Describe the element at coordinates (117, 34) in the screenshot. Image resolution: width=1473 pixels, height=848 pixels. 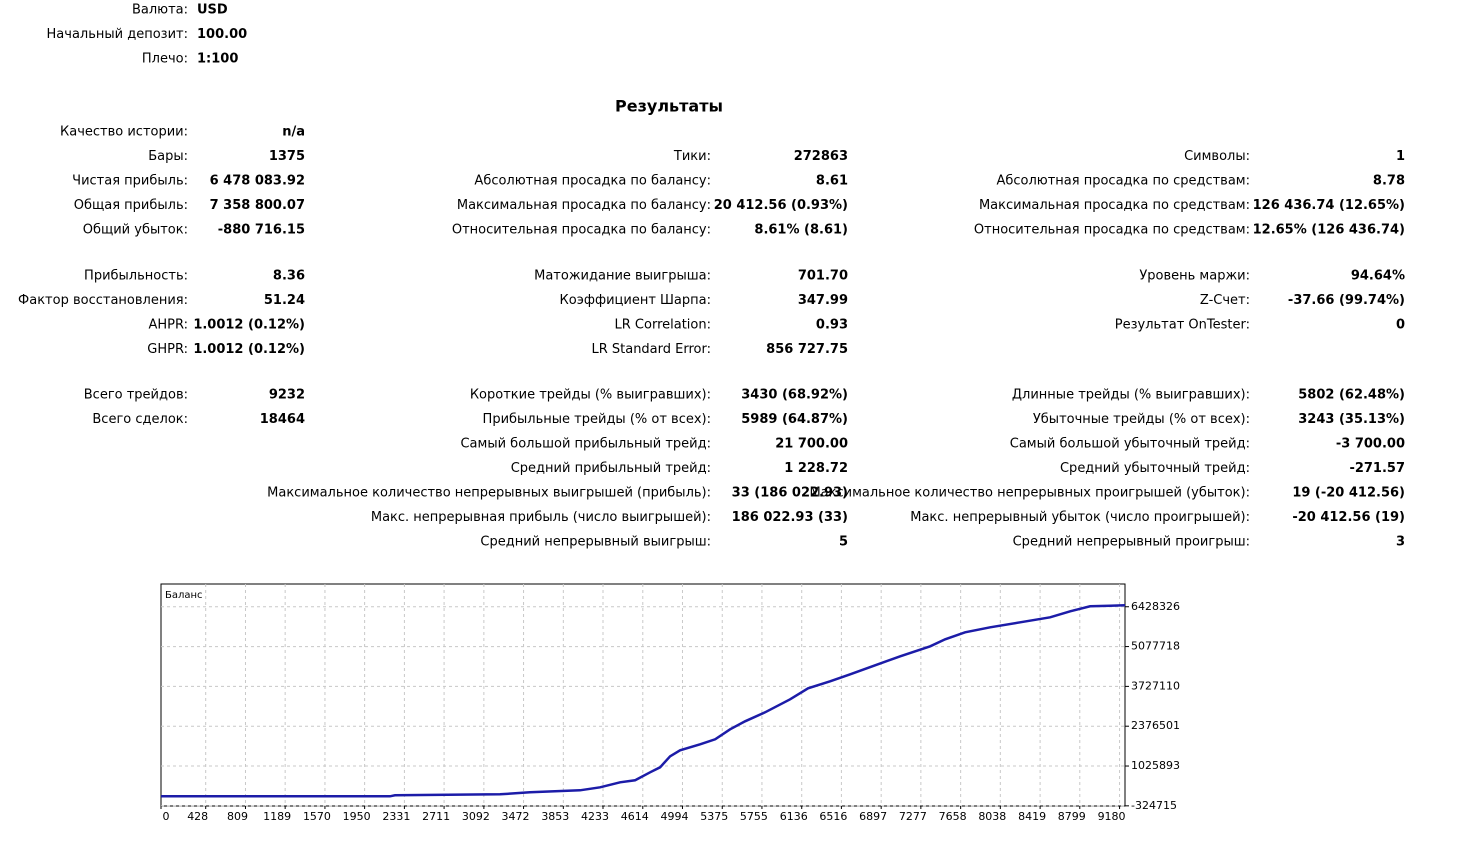
I see `header-label: Начальный депозит:` at that location.